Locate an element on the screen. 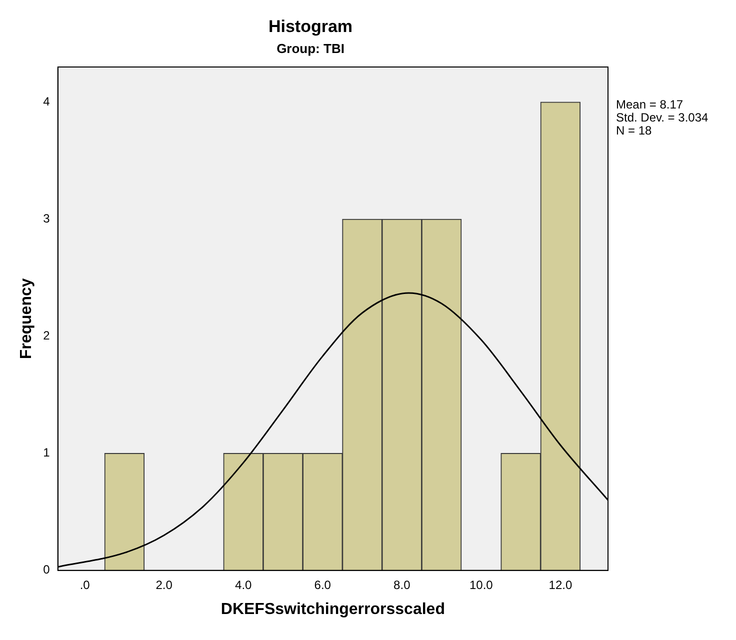 This screenshot has height=640, width=736. x-tick-label: 4.0 is located at coordinates (243, 585).